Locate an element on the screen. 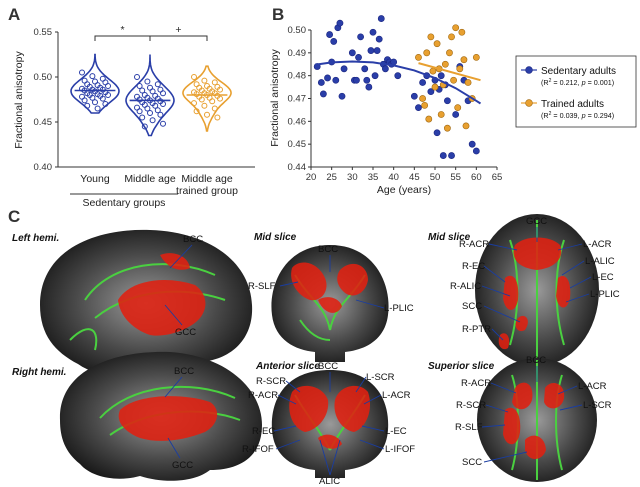 This screenshot has width=640, height=487. brain-annotation-axial-mid-scc: SCC is located at coordinates (472, 306).